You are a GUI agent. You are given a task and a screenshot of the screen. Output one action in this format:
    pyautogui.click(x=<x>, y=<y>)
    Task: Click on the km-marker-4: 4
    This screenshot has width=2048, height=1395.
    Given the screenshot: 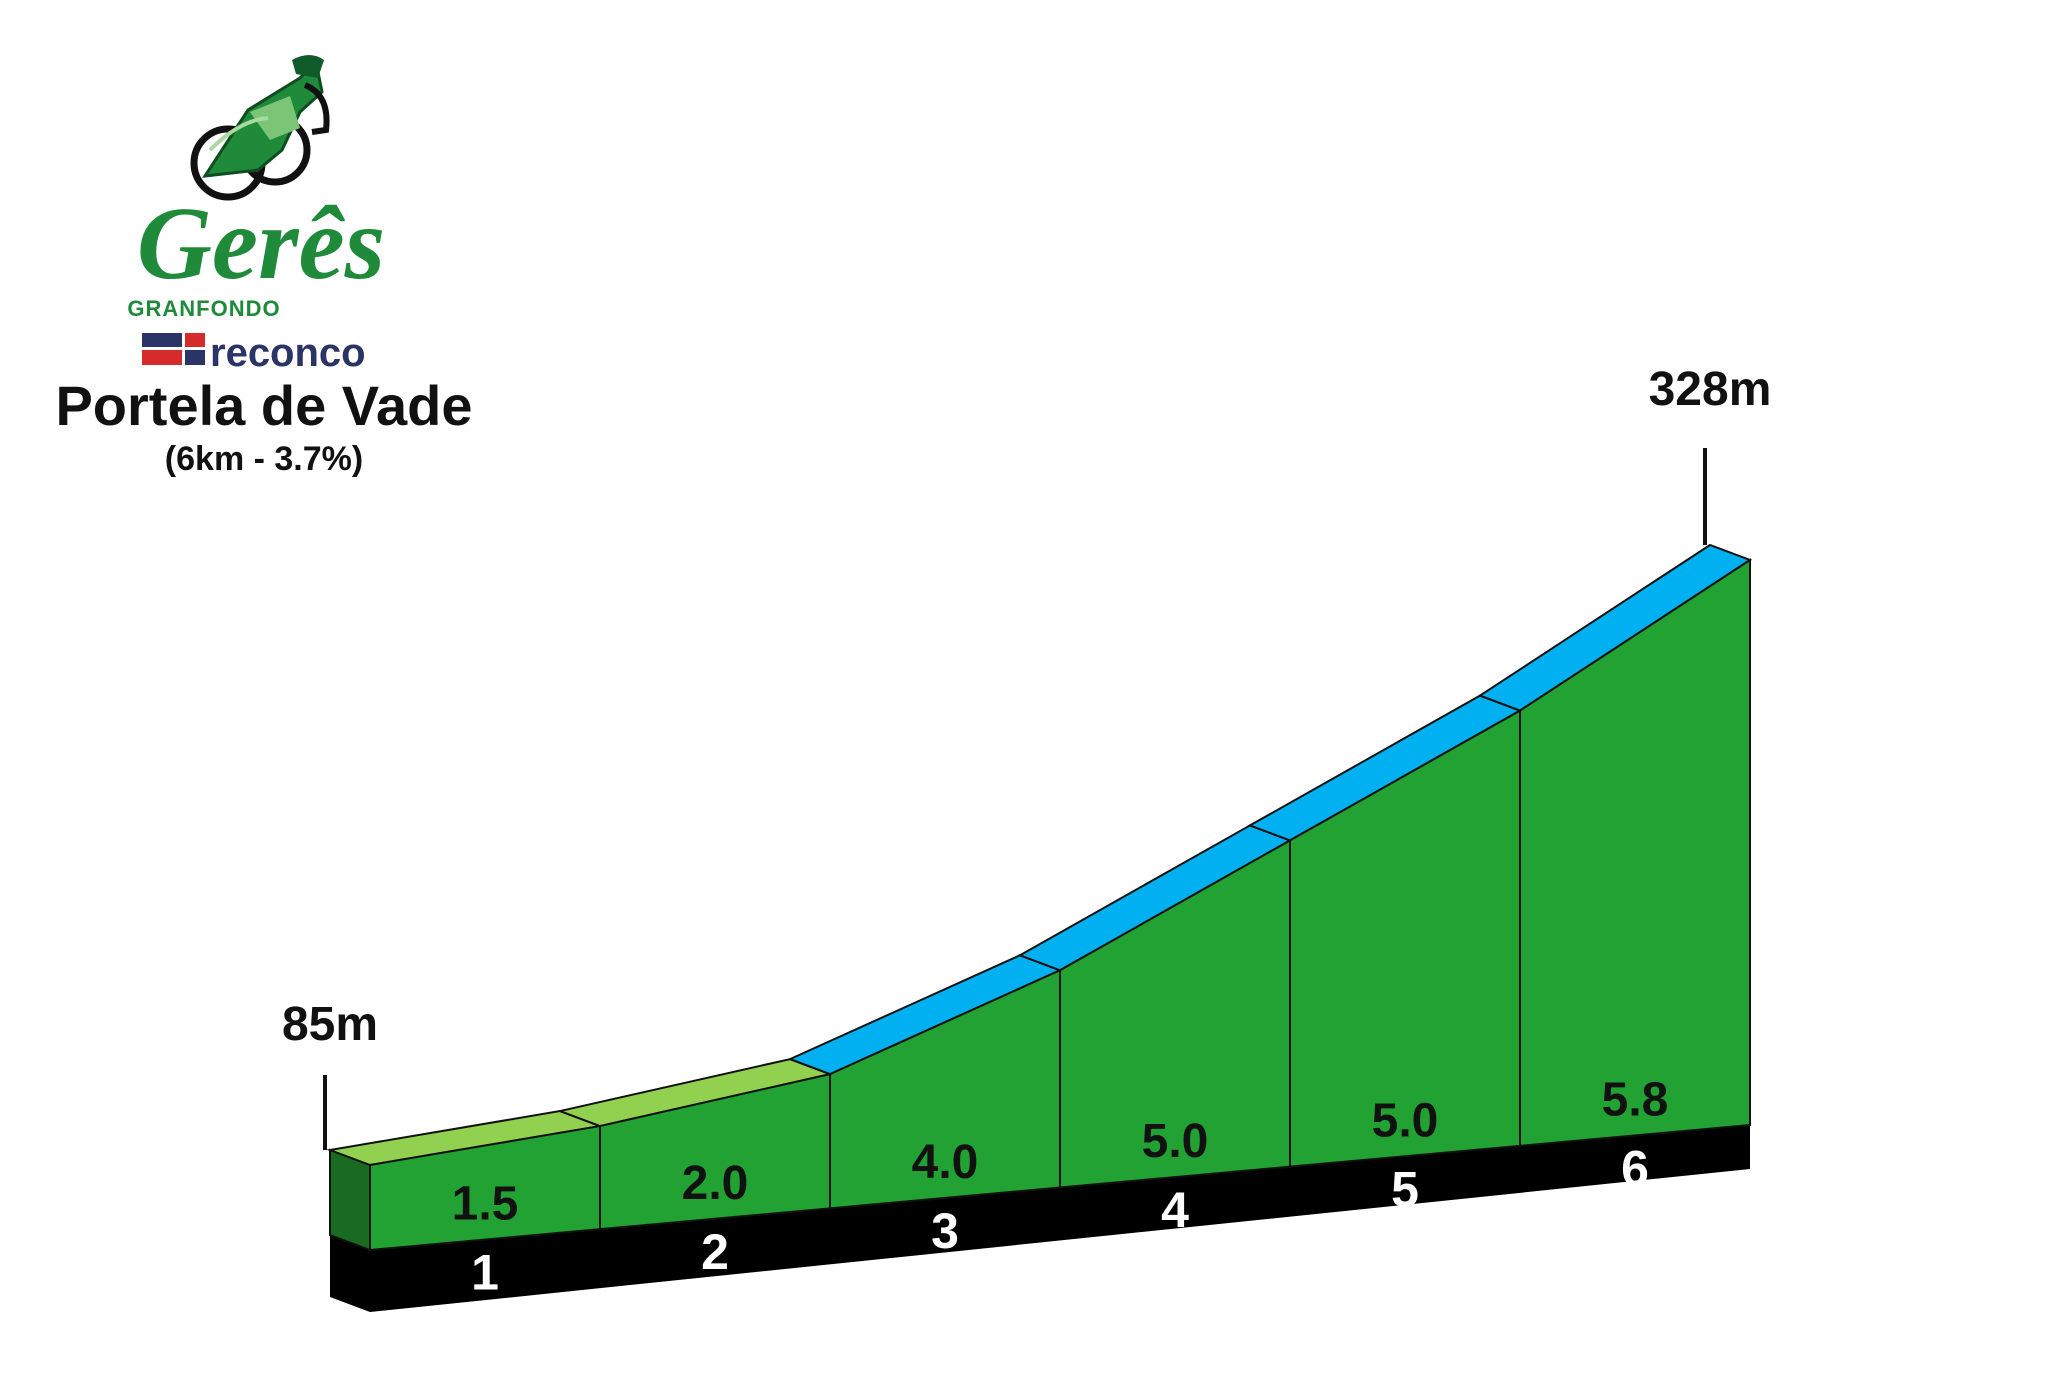 What is the action you would take?
    pyautogui.click(x=1175, y=1210)
    